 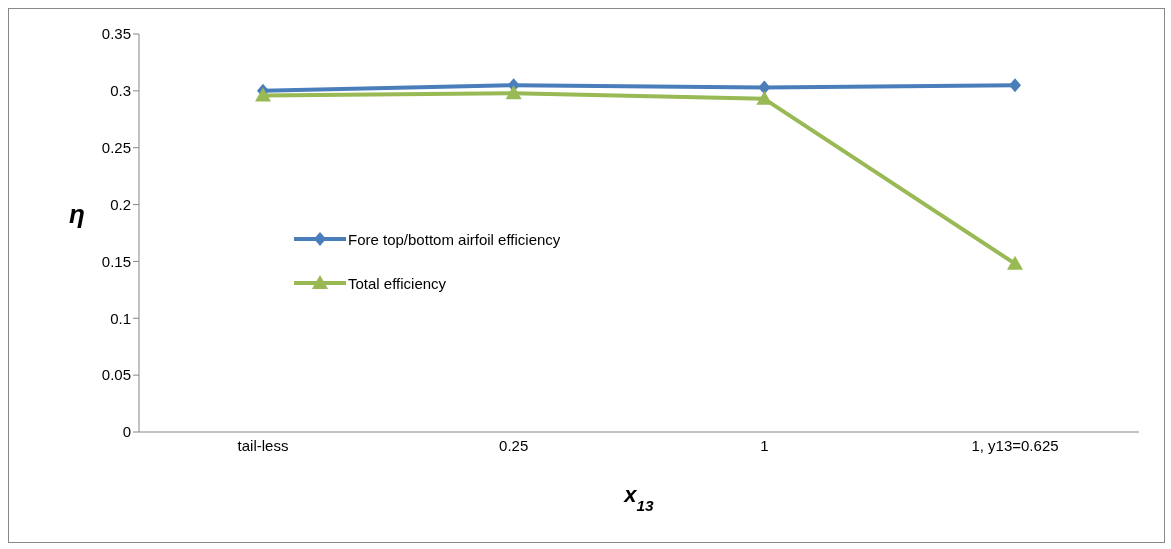 What do you see at coordinates (454, 239) in the screenshot?
I see `legend-label: Fore top/bottom airfoil efficiency` at bounding box center [454, 239].